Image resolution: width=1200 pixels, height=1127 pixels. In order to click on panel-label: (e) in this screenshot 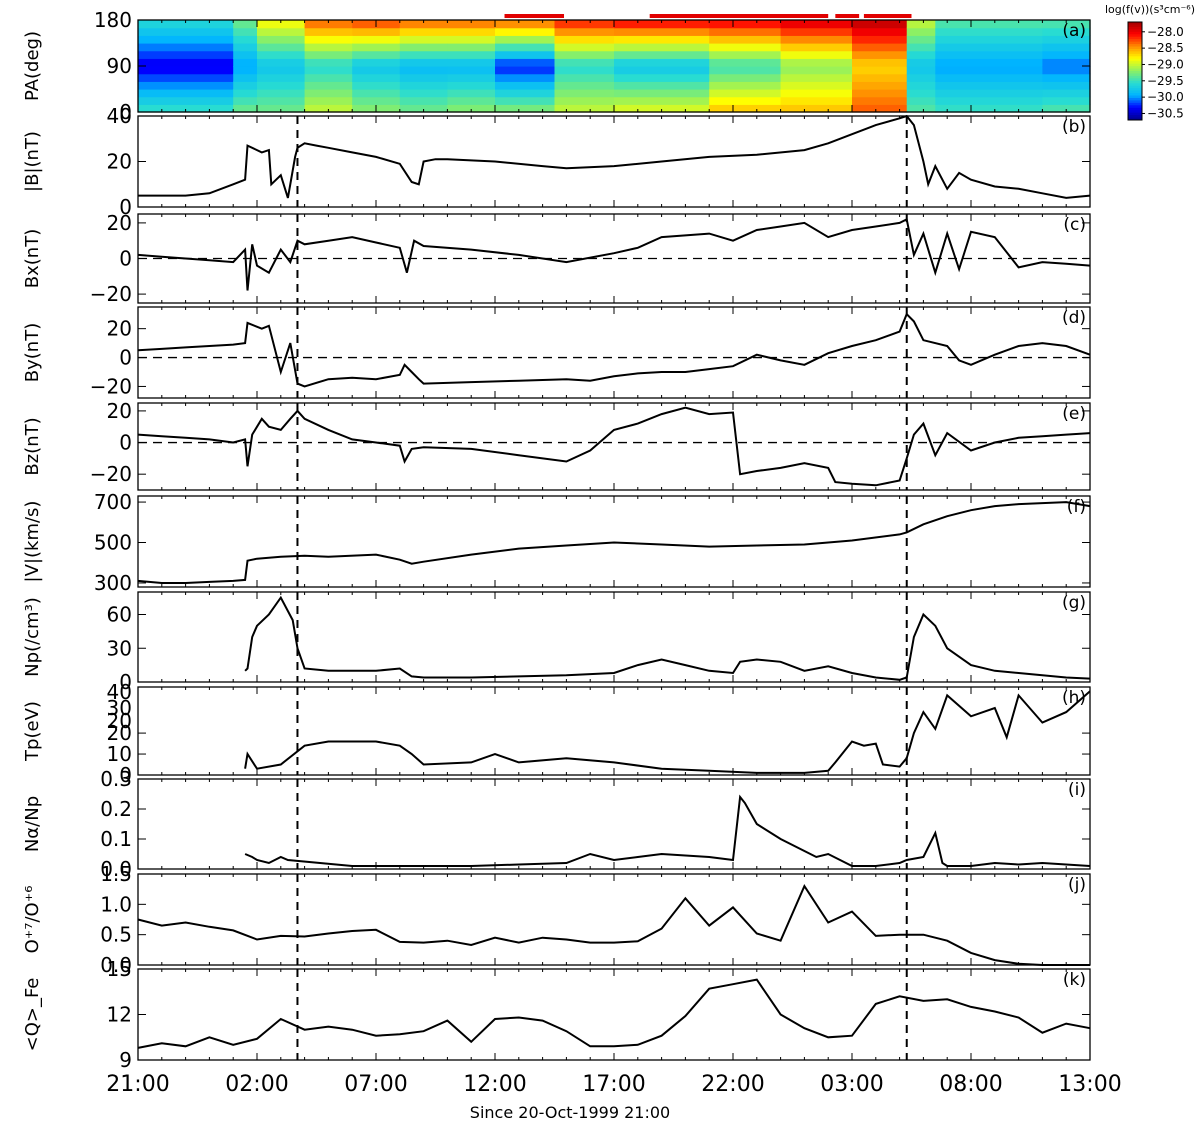, I will do `click(1074, 414)`.